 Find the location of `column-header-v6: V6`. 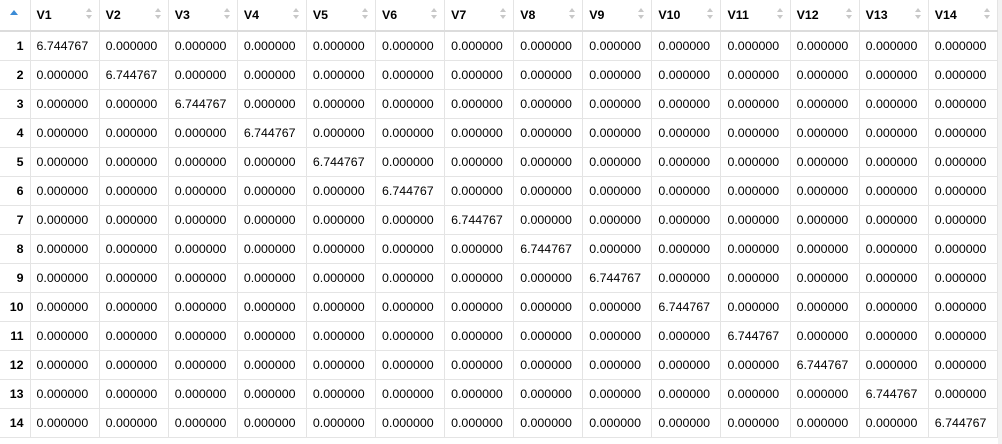

column-header-v6: V6 is located at coordinates (410, 16).